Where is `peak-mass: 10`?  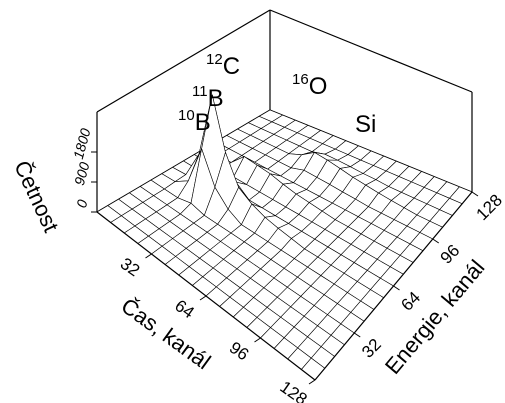 peak-mass: 10 is located at coordinates (186, 115).